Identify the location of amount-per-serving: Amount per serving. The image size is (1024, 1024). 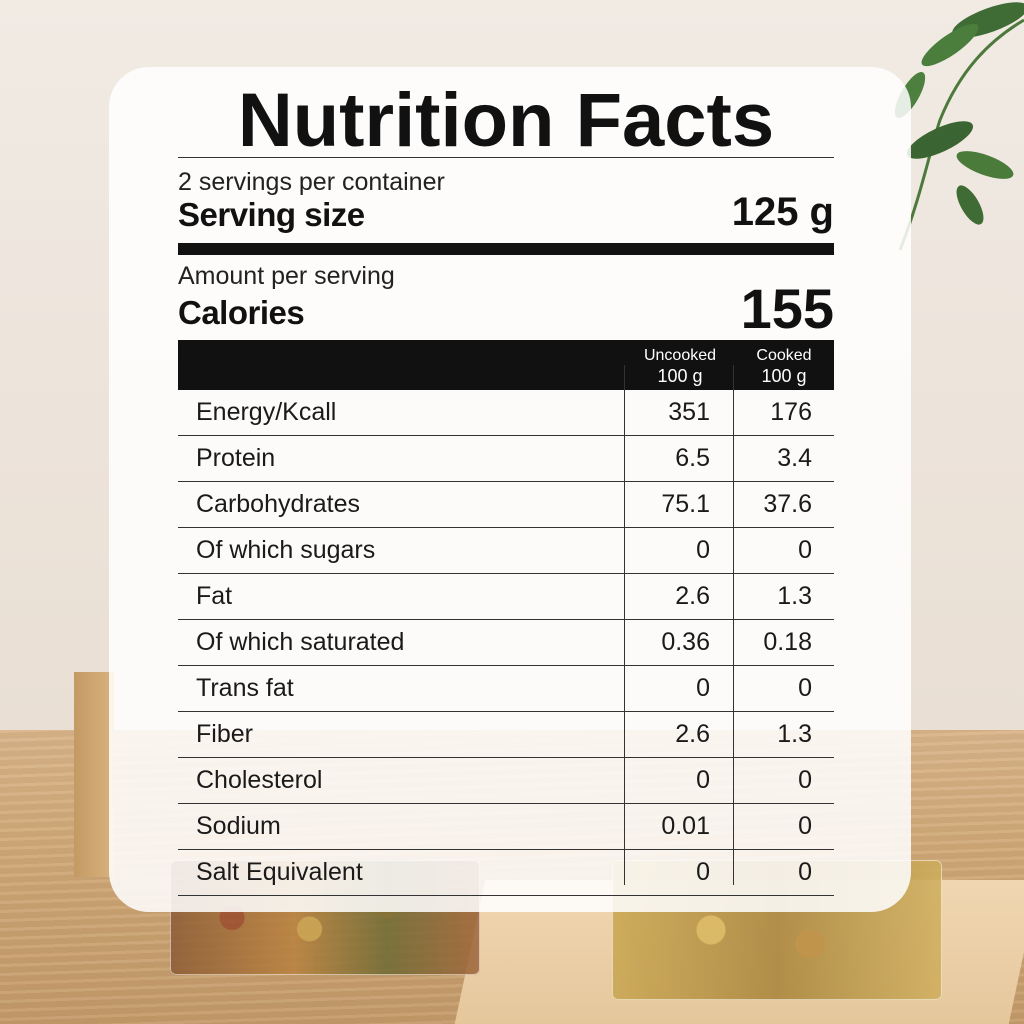
(286, 276).